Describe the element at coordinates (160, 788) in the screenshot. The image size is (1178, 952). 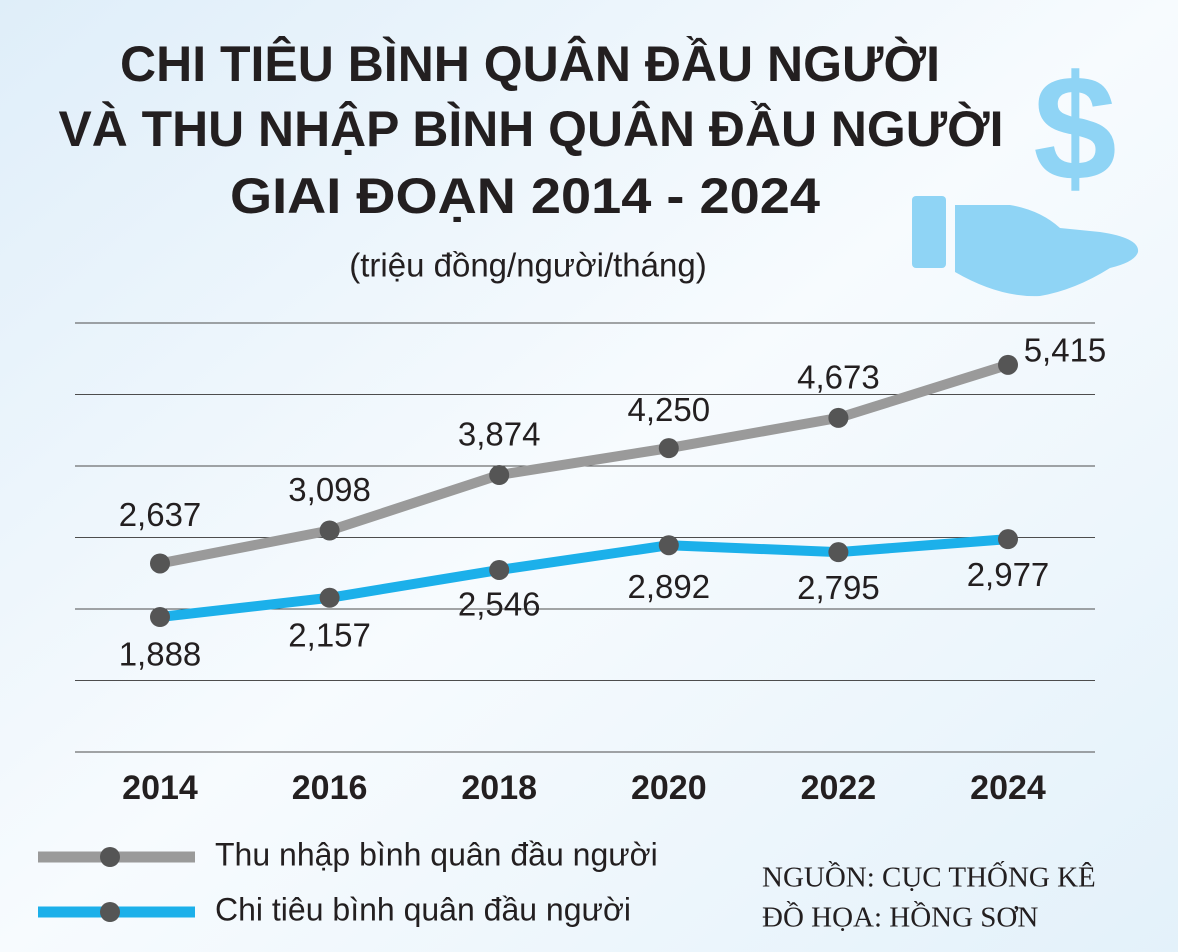
I see `x-tick-label: 2014` at that location.